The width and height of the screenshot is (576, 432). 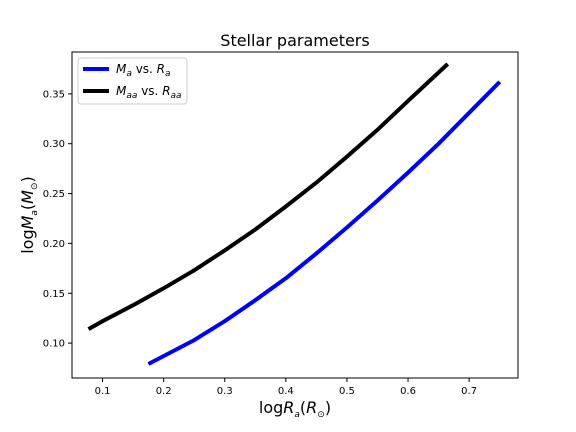 I want to click on y-tick-label: 0.25, so click(x=54, y=194).